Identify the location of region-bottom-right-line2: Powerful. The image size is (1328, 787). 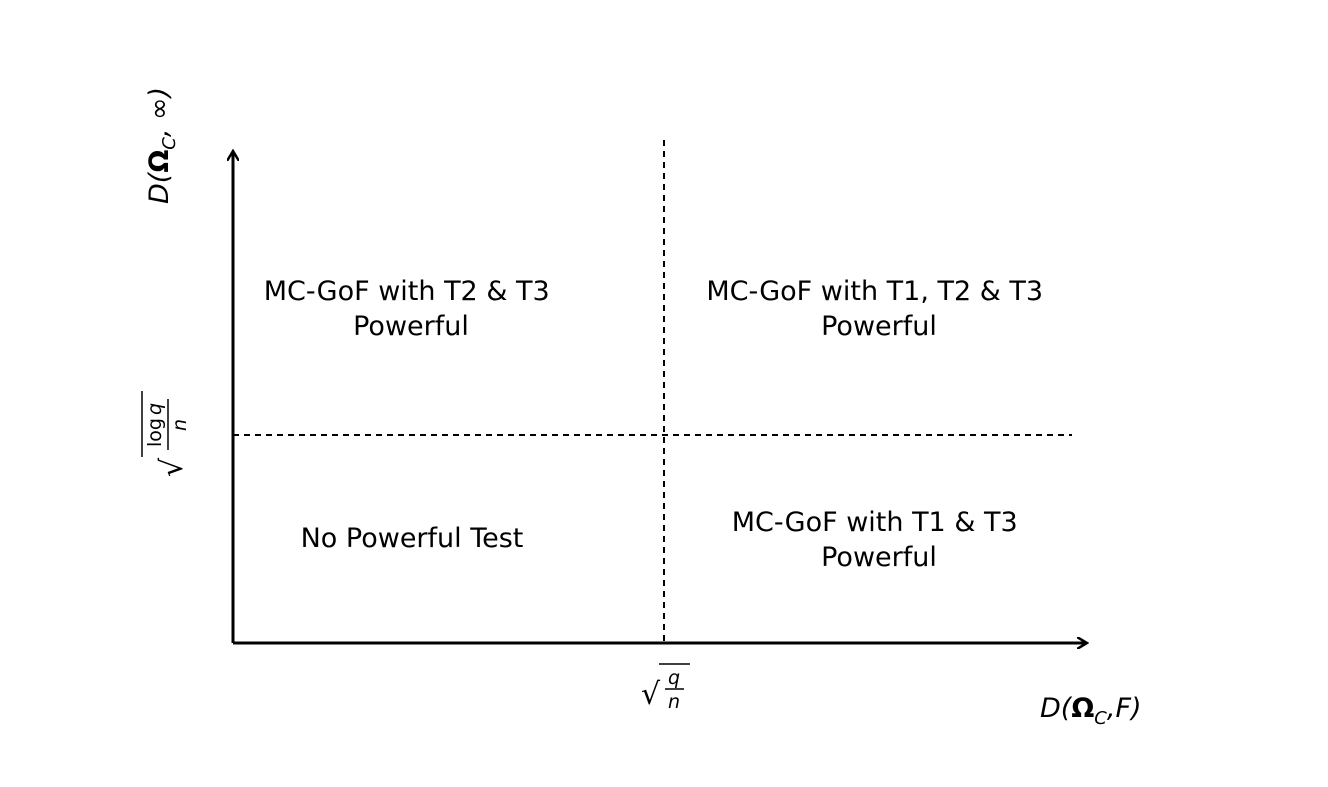
(879, 557).